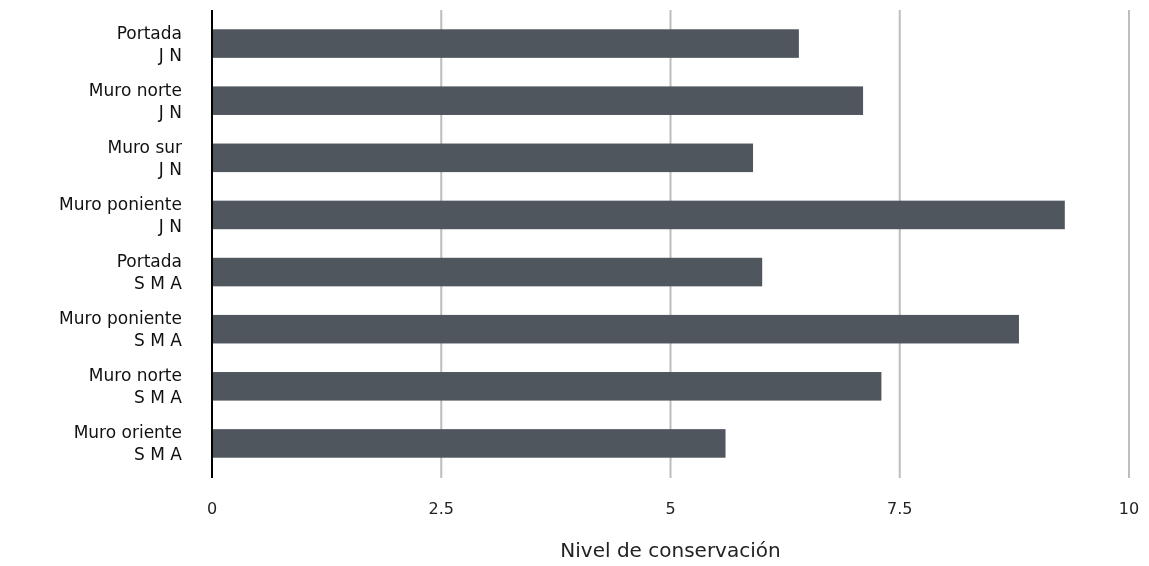 This screenshot has width=1149, height=566. What do you see at coordinates (441, 508) in the screenshot?
I see `x-tick-label: 2.5` at bounding box center [441, 508].